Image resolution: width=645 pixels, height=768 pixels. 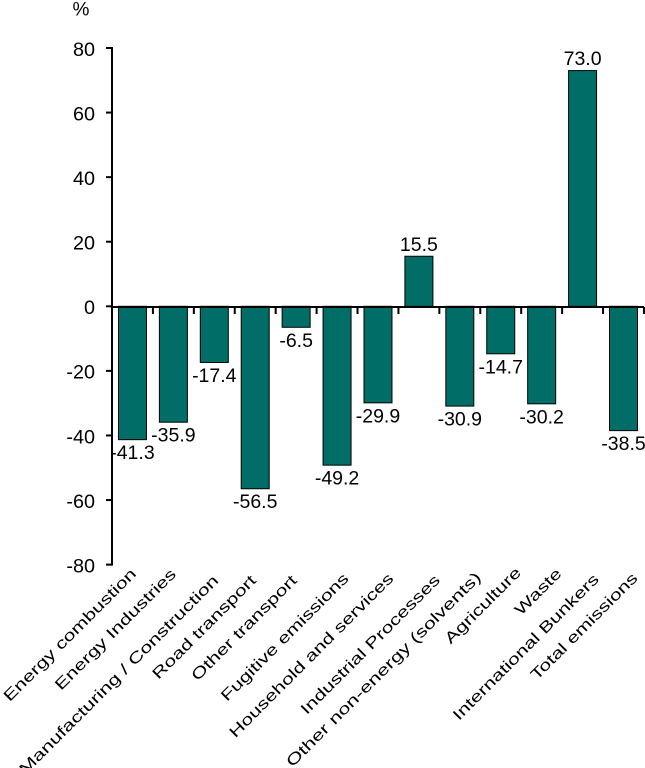 What do you see at coordinates (419, 245) in the screenshot?
I see `svg-text: 15.5` at bounding box center [419, 245].